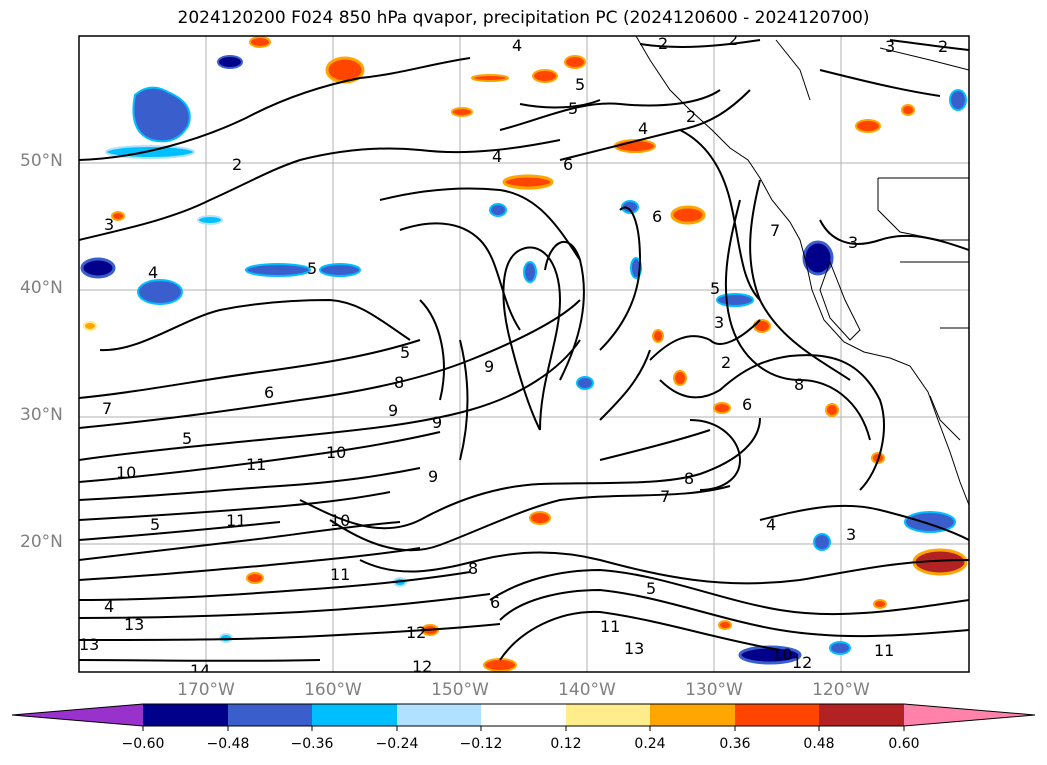 This screenshot has height=765, width=1047. I want to click on lat-label-30n: 30°N, so click(41, 415).